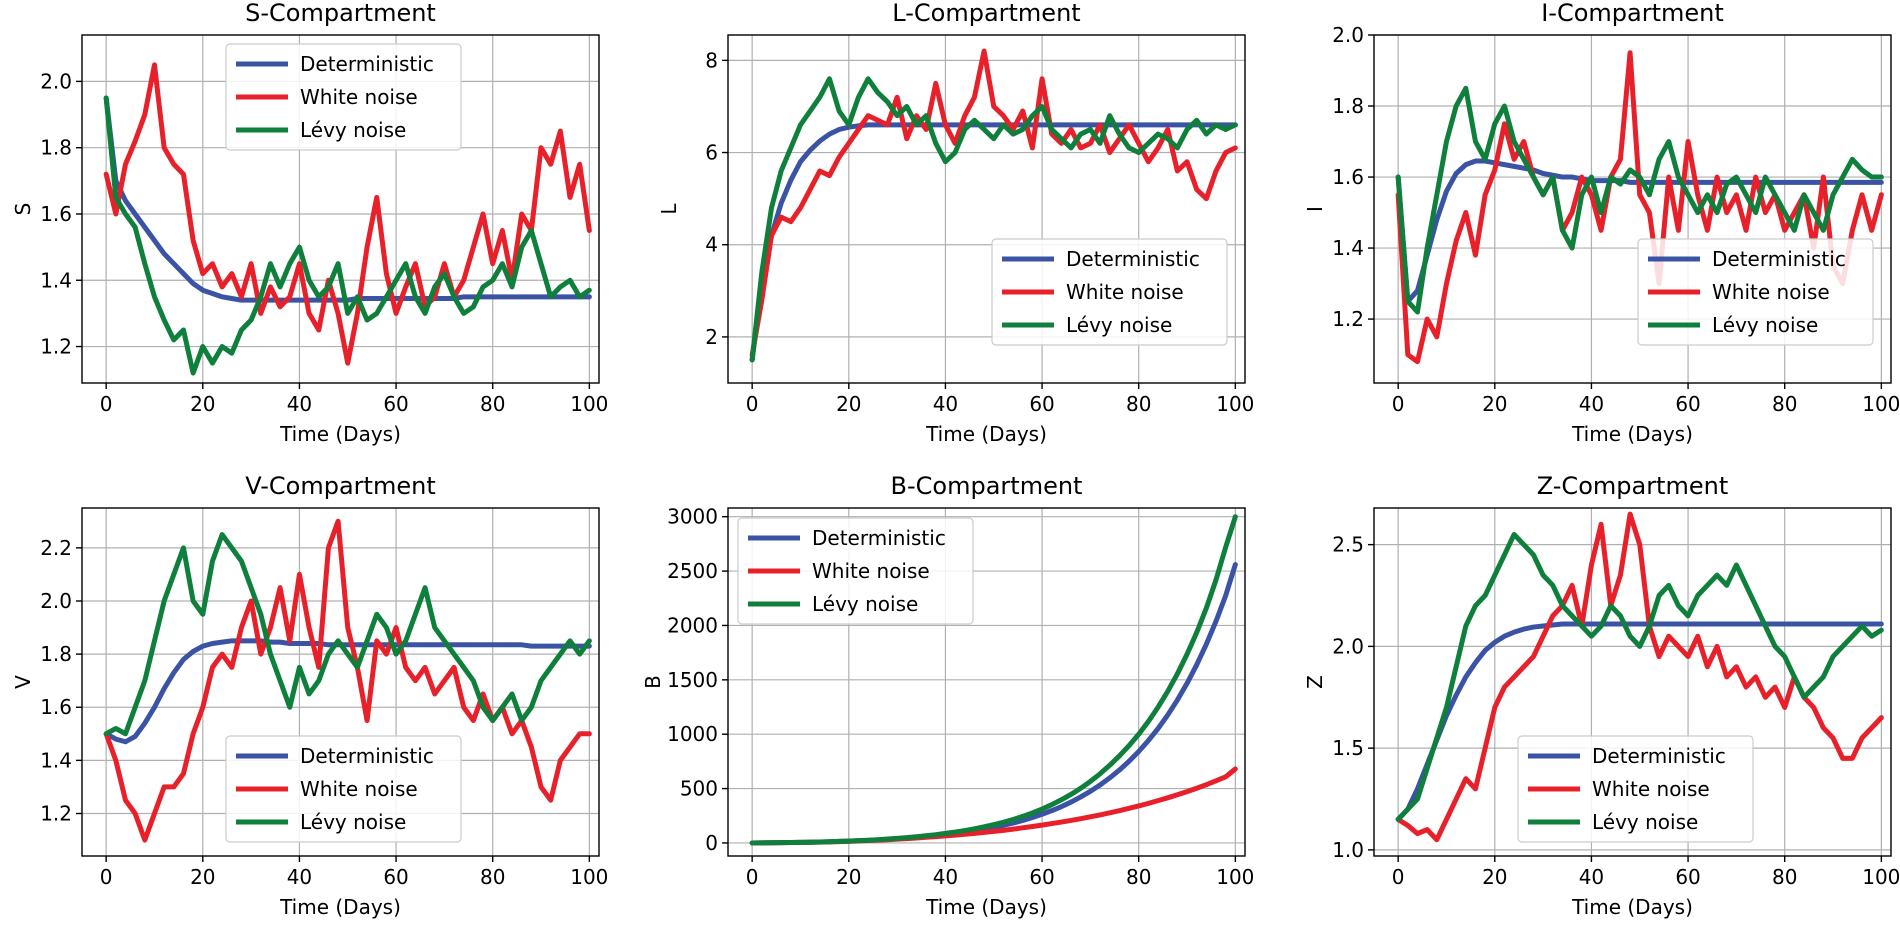 Image resolution: width=1900 pixels, height=929 pixels. What do you see at coordinates (1315, 682) in the screenshot?
I see `y-axis-label: Z` at bounding box center [1315, 682].